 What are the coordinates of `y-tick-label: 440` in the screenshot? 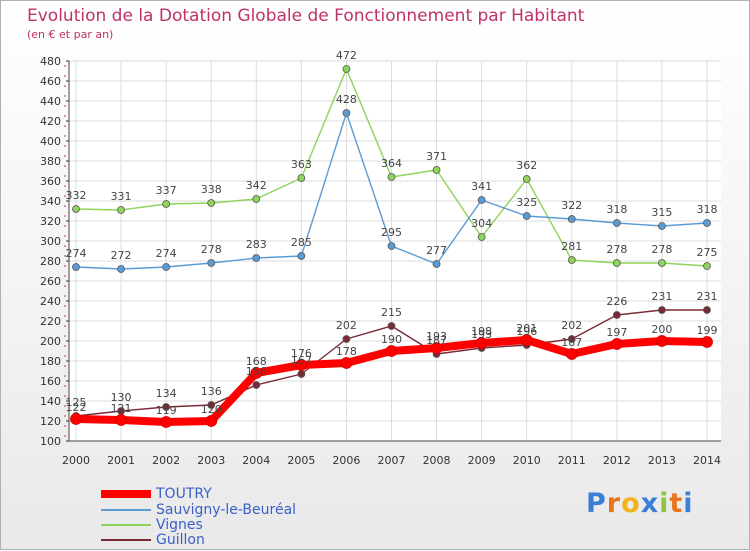 It's located at (50, 101).